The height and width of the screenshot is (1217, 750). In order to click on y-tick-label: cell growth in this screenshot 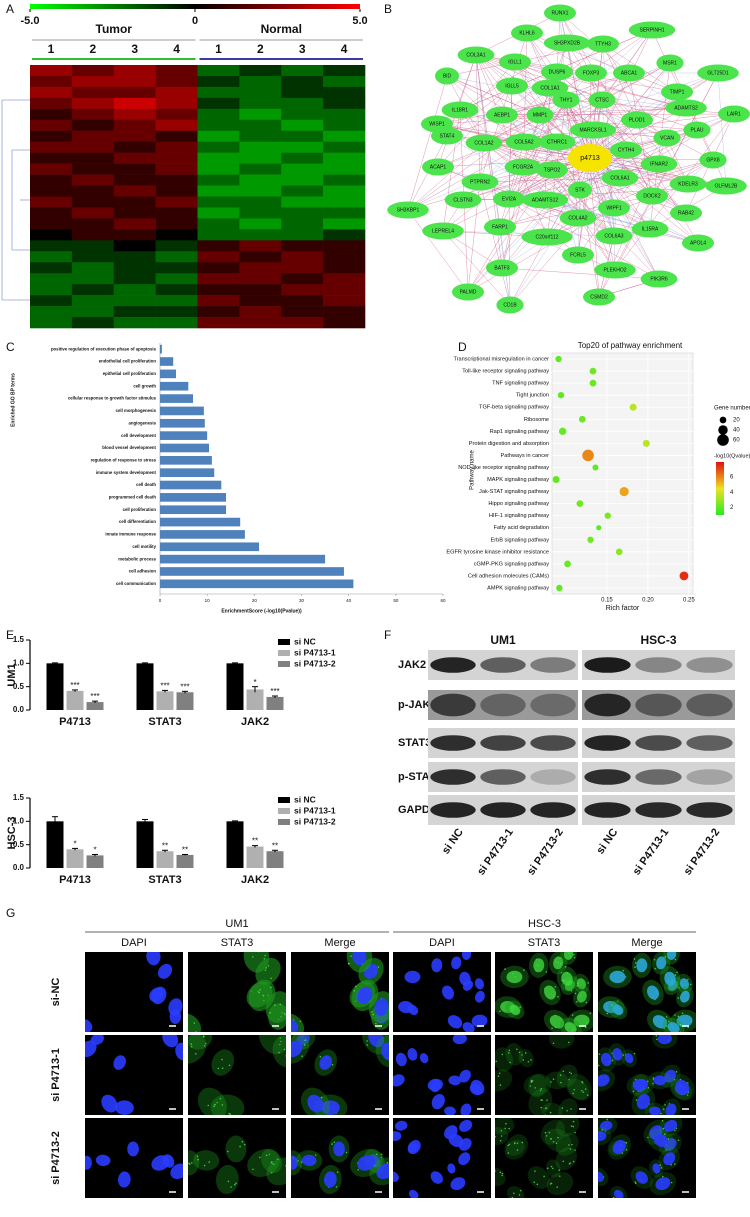, I will do `click(144, 385)`.